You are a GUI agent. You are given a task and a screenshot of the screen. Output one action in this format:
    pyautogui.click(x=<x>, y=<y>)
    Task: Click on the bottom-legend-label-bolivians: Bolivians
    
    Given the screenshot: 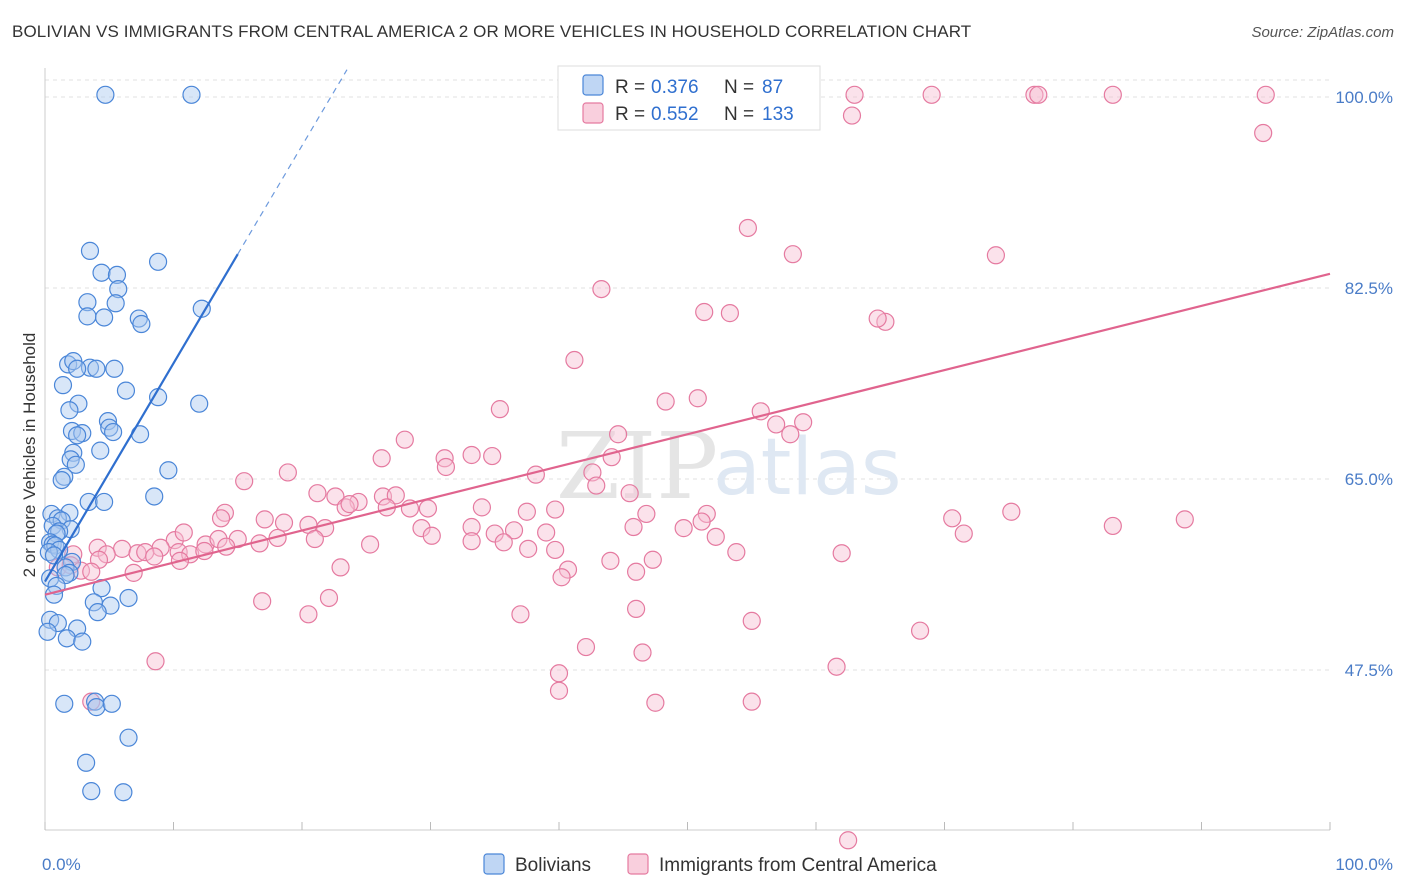 What is the action you would take?
    pyautogui.click(x=553, y=865)
    